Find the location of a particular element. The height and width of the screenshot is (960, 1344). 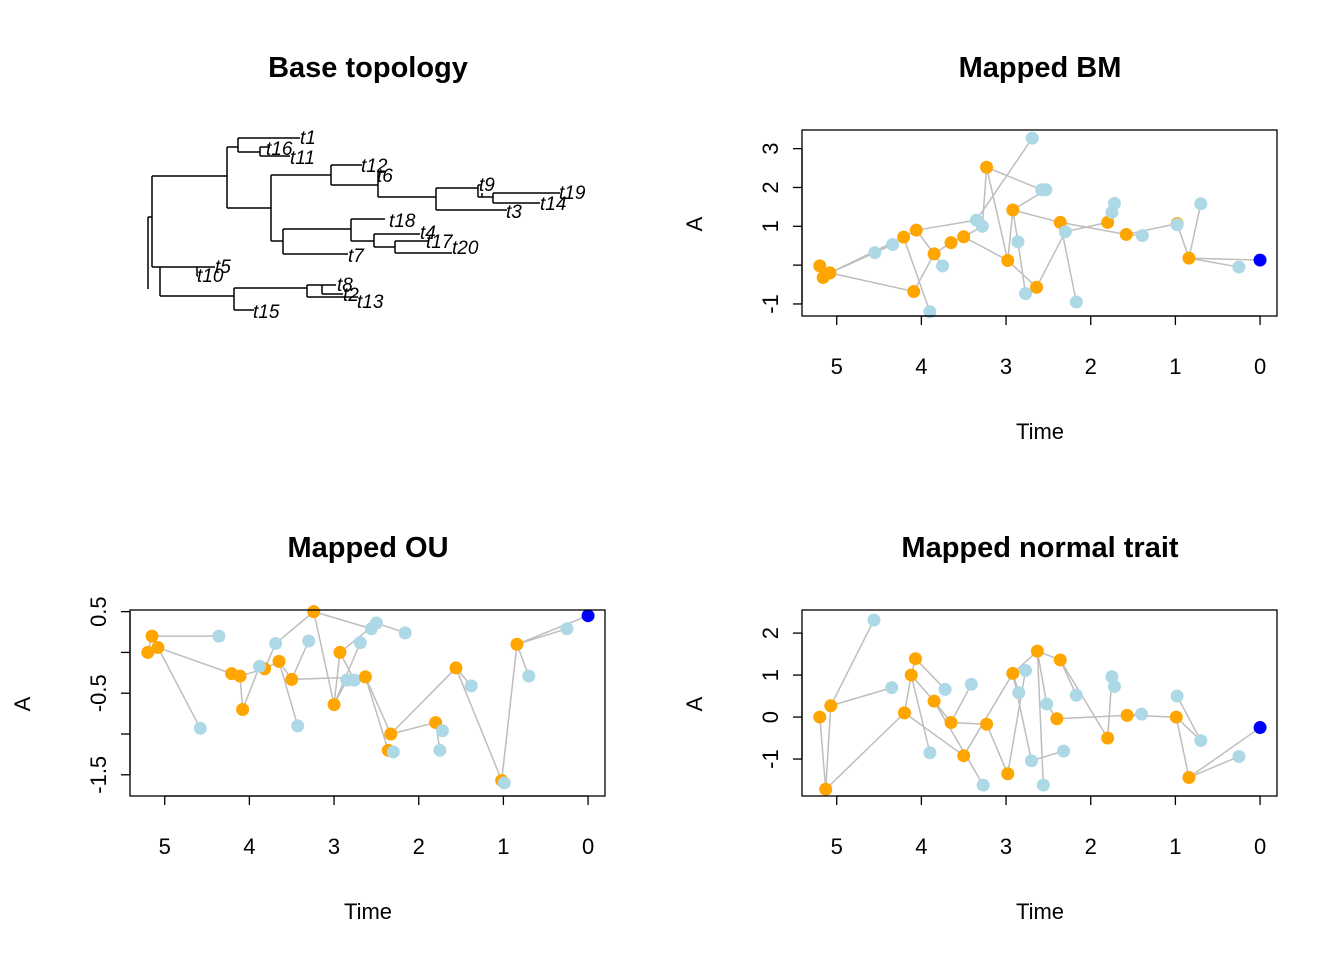

ou-x-tick-label: 4 is located at coordinates (249, 846).